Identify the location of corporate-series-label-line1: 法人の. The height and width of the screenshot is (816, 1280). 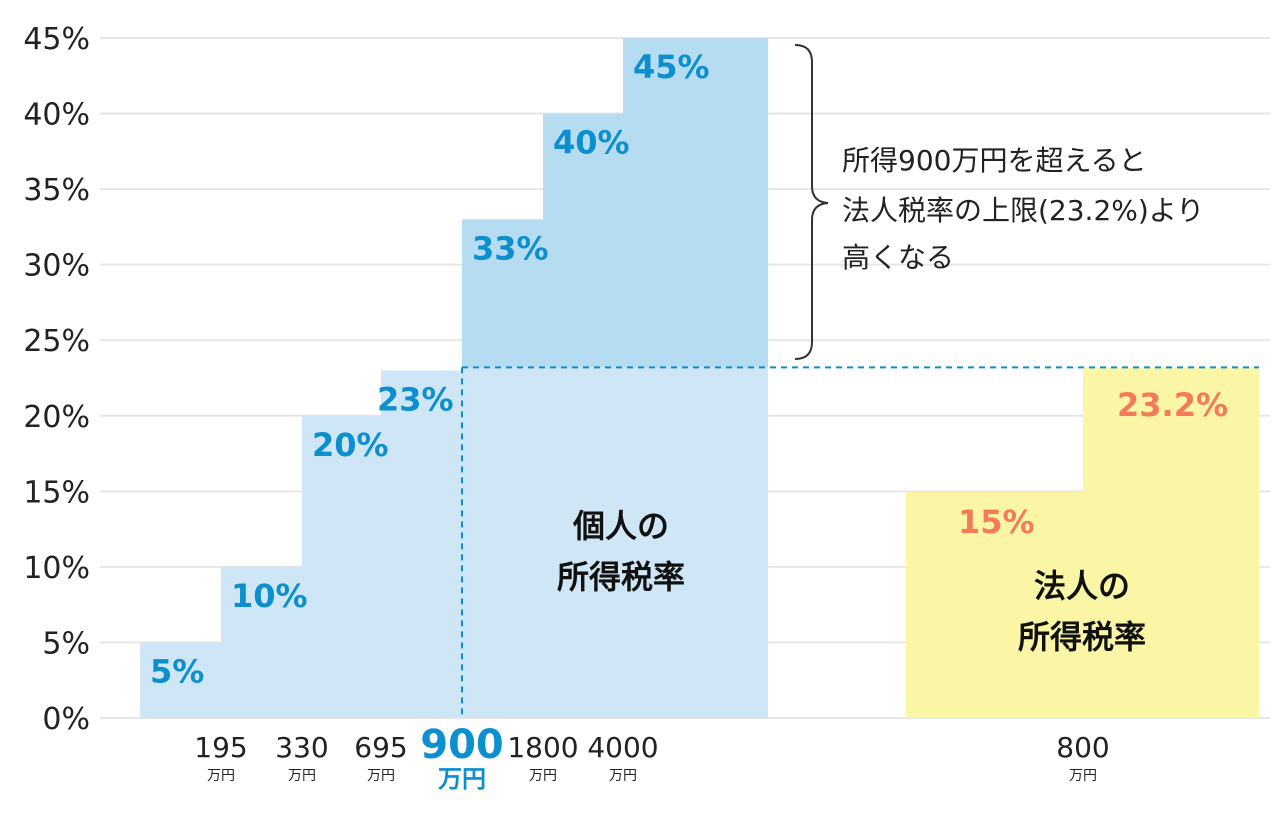
(1082, 586).